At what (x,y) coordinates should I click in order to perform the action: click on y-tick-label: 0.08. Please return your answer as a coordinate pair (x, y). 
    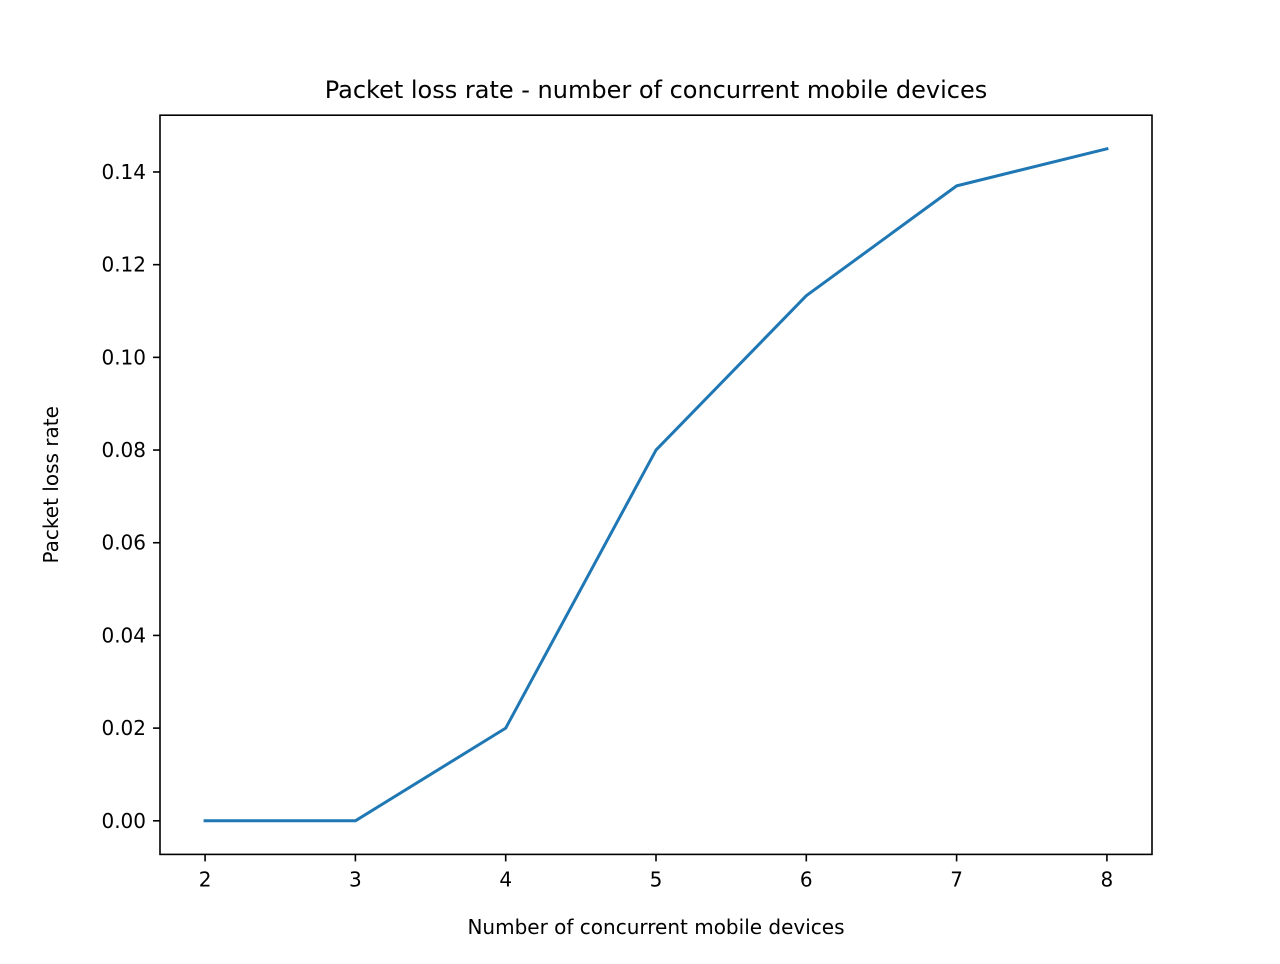
    Looking at the image, I should click on (123, 450).